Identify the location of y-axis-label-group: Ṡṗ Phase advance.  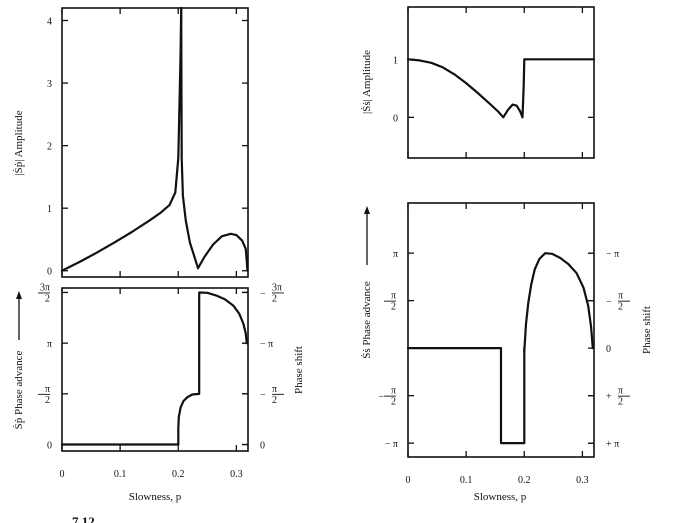
(19, 389).